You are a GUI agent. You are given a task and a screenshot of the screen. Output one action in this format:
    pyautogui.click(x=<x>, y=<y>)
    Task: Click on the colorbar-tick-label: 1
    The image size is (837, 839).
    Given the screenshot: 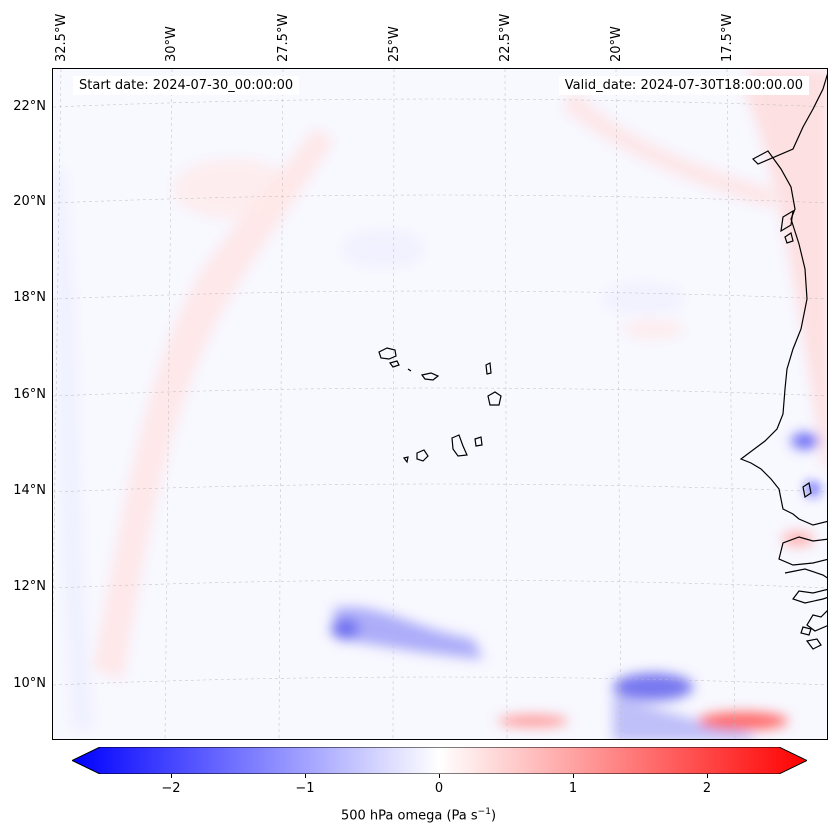 What is the action you would take?
    pyautogui.click(x=573, y=788)
    